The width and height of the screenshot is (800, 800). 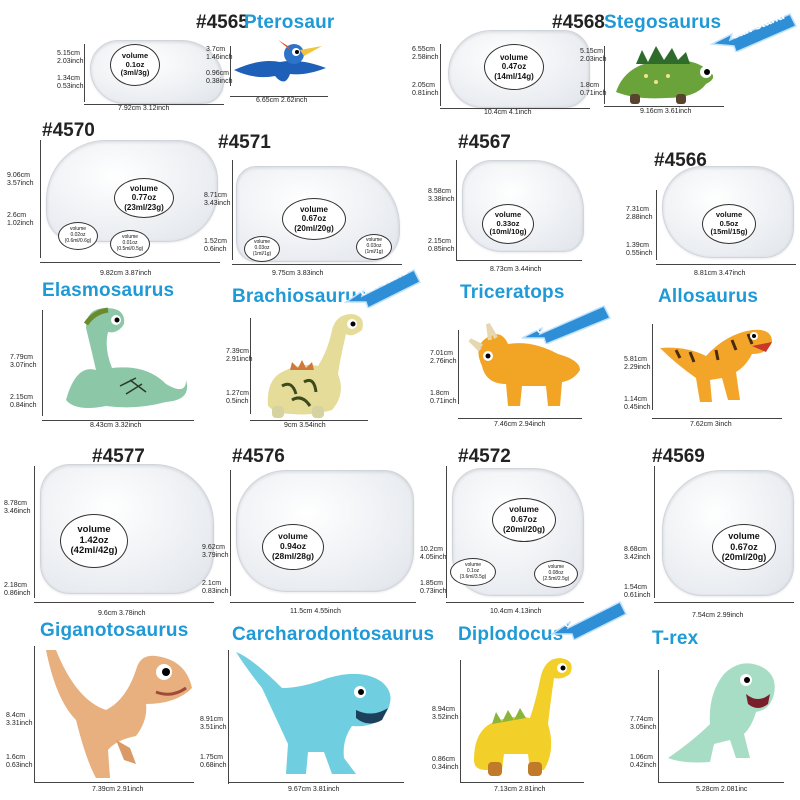 I want to click on width-label: 10.4cm 4.13inch, so click(x=516, y=611).